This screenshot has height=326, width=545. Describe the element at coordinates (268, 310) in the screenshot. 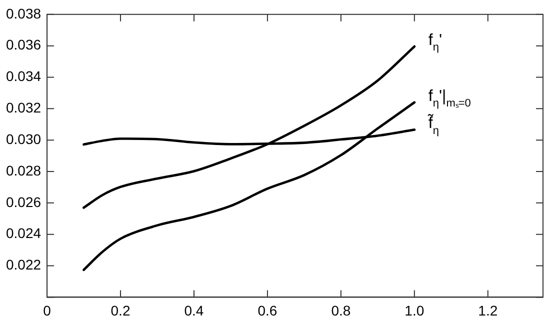

I see `x-tick-label: 0.6` at that location.